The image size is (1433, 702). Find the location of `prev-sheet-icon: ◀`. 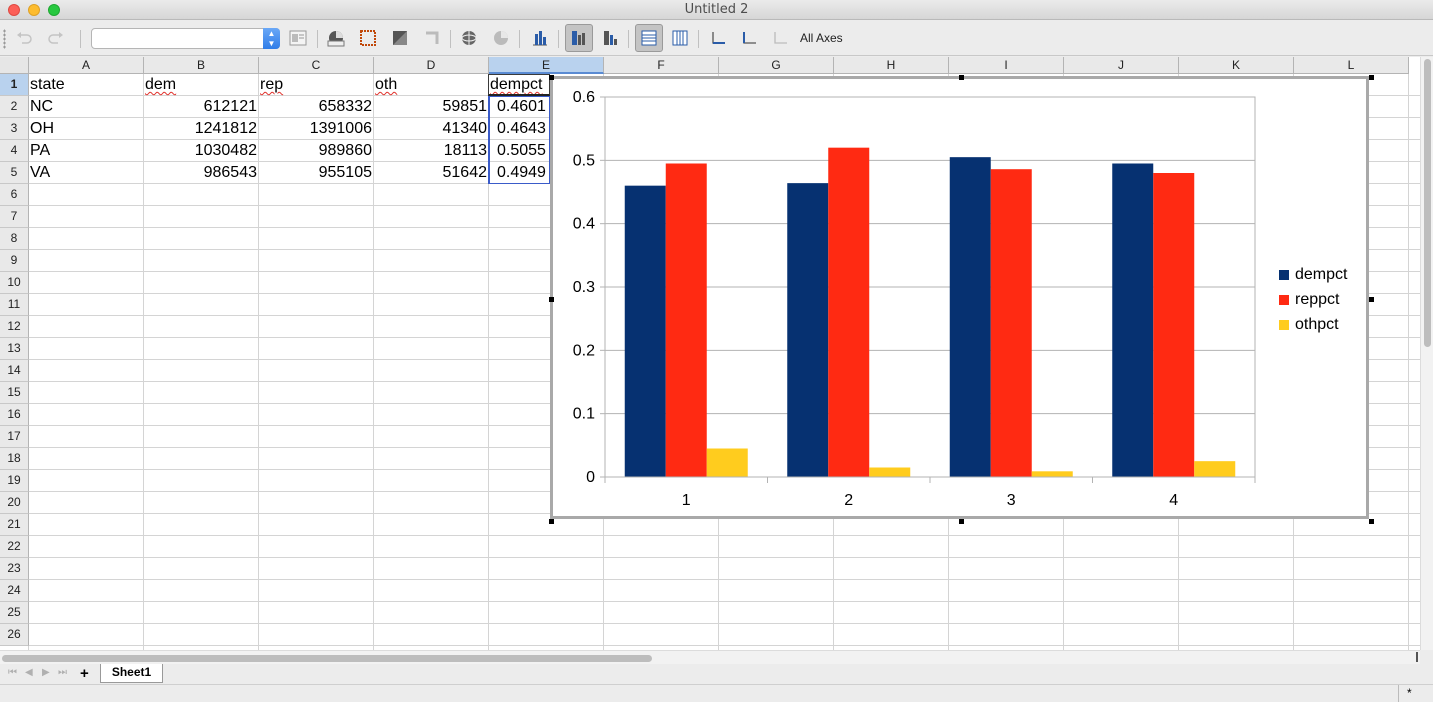

prev-sheet-icon: ◀ is located at coordinates (29, 672).